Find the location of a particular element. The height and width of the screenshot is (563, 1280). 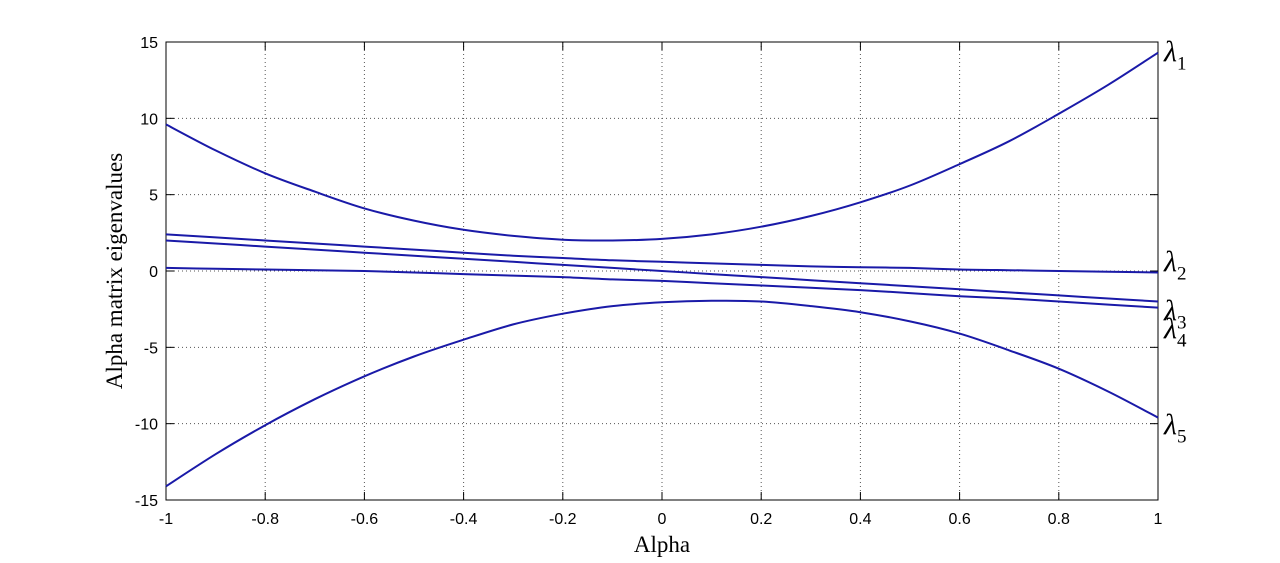

series-label-lambda-1: λ1 is located at coordinates (1175, 55).